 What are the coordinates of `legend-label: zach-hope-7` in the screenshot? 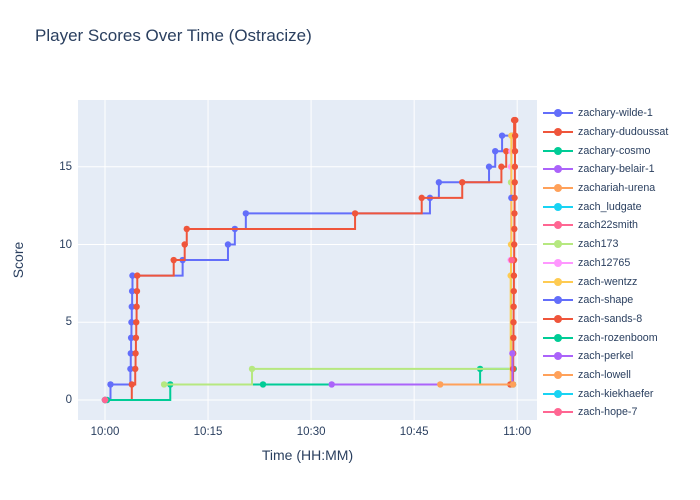 It's located at (608, 412).